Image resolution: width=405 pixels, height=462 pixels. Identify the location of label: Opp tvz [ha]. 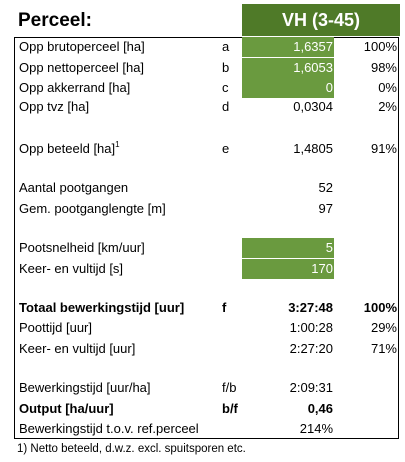
(54, 106).